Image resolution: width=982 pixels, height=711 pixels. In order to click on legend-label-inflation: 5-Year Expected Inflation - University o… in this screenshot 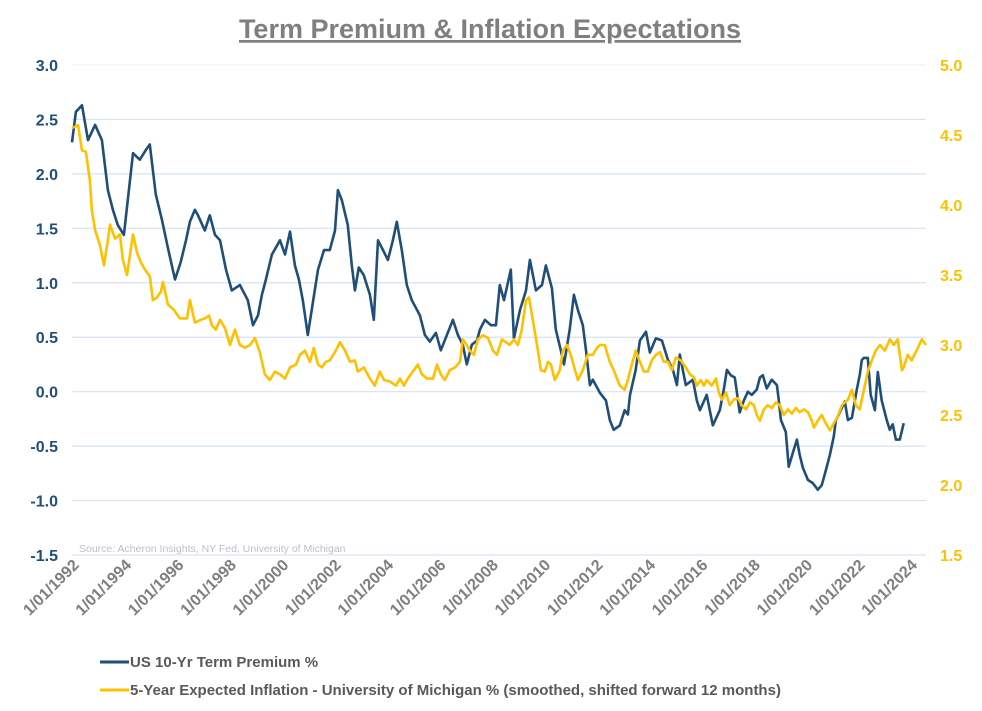, I will do `click(455, 690)`.